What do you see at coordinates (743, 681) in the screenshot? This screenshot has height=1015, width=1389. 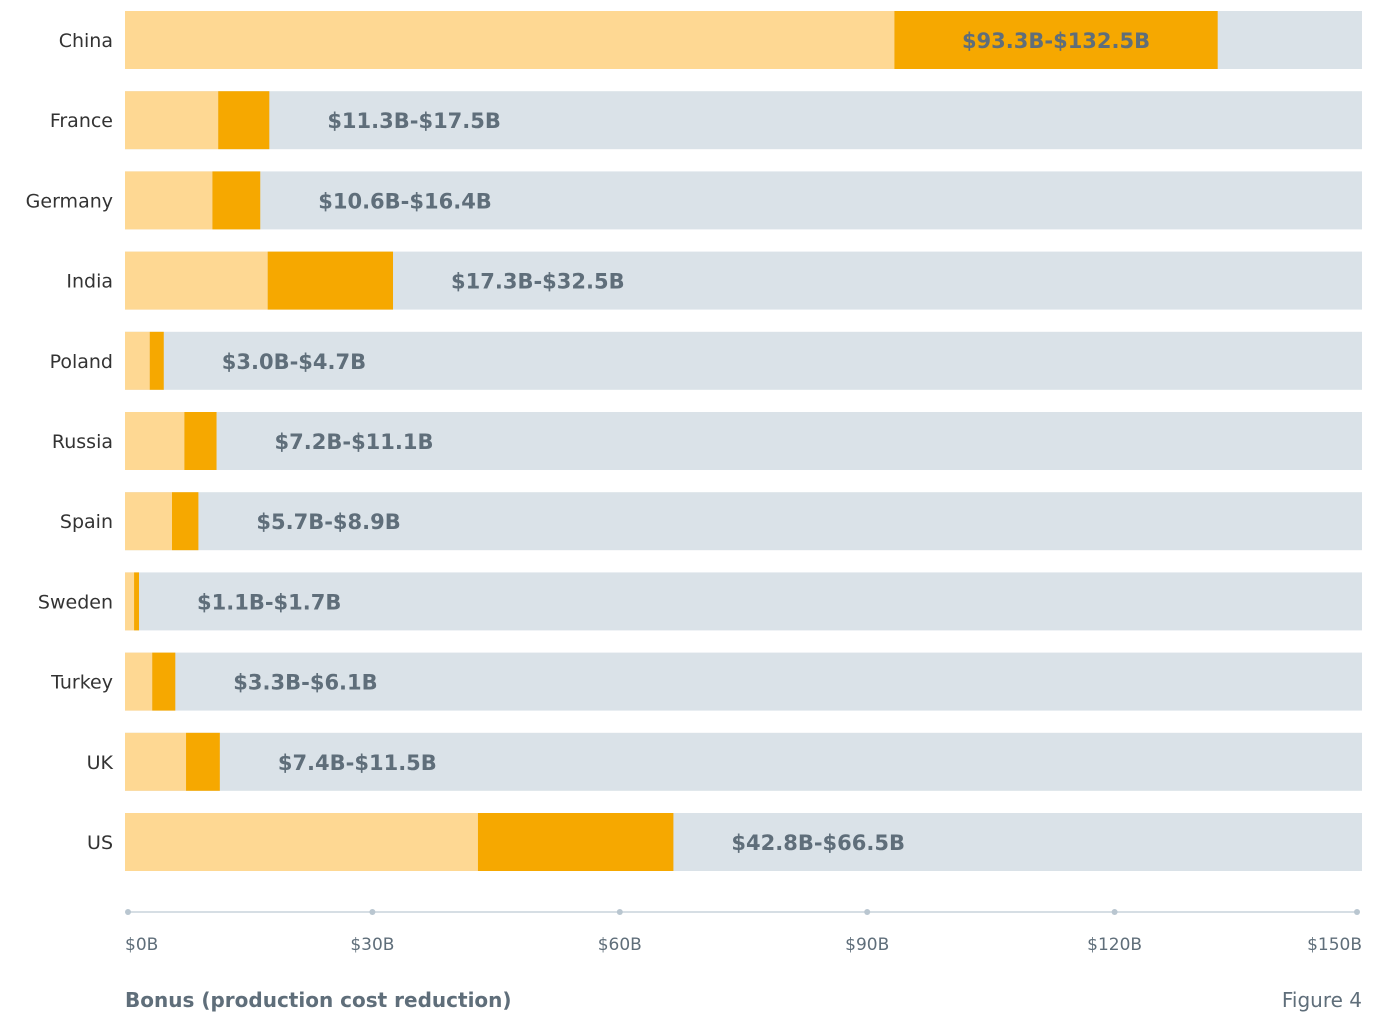 I see `bar-track-turkey` at bounding box center [743, 681].